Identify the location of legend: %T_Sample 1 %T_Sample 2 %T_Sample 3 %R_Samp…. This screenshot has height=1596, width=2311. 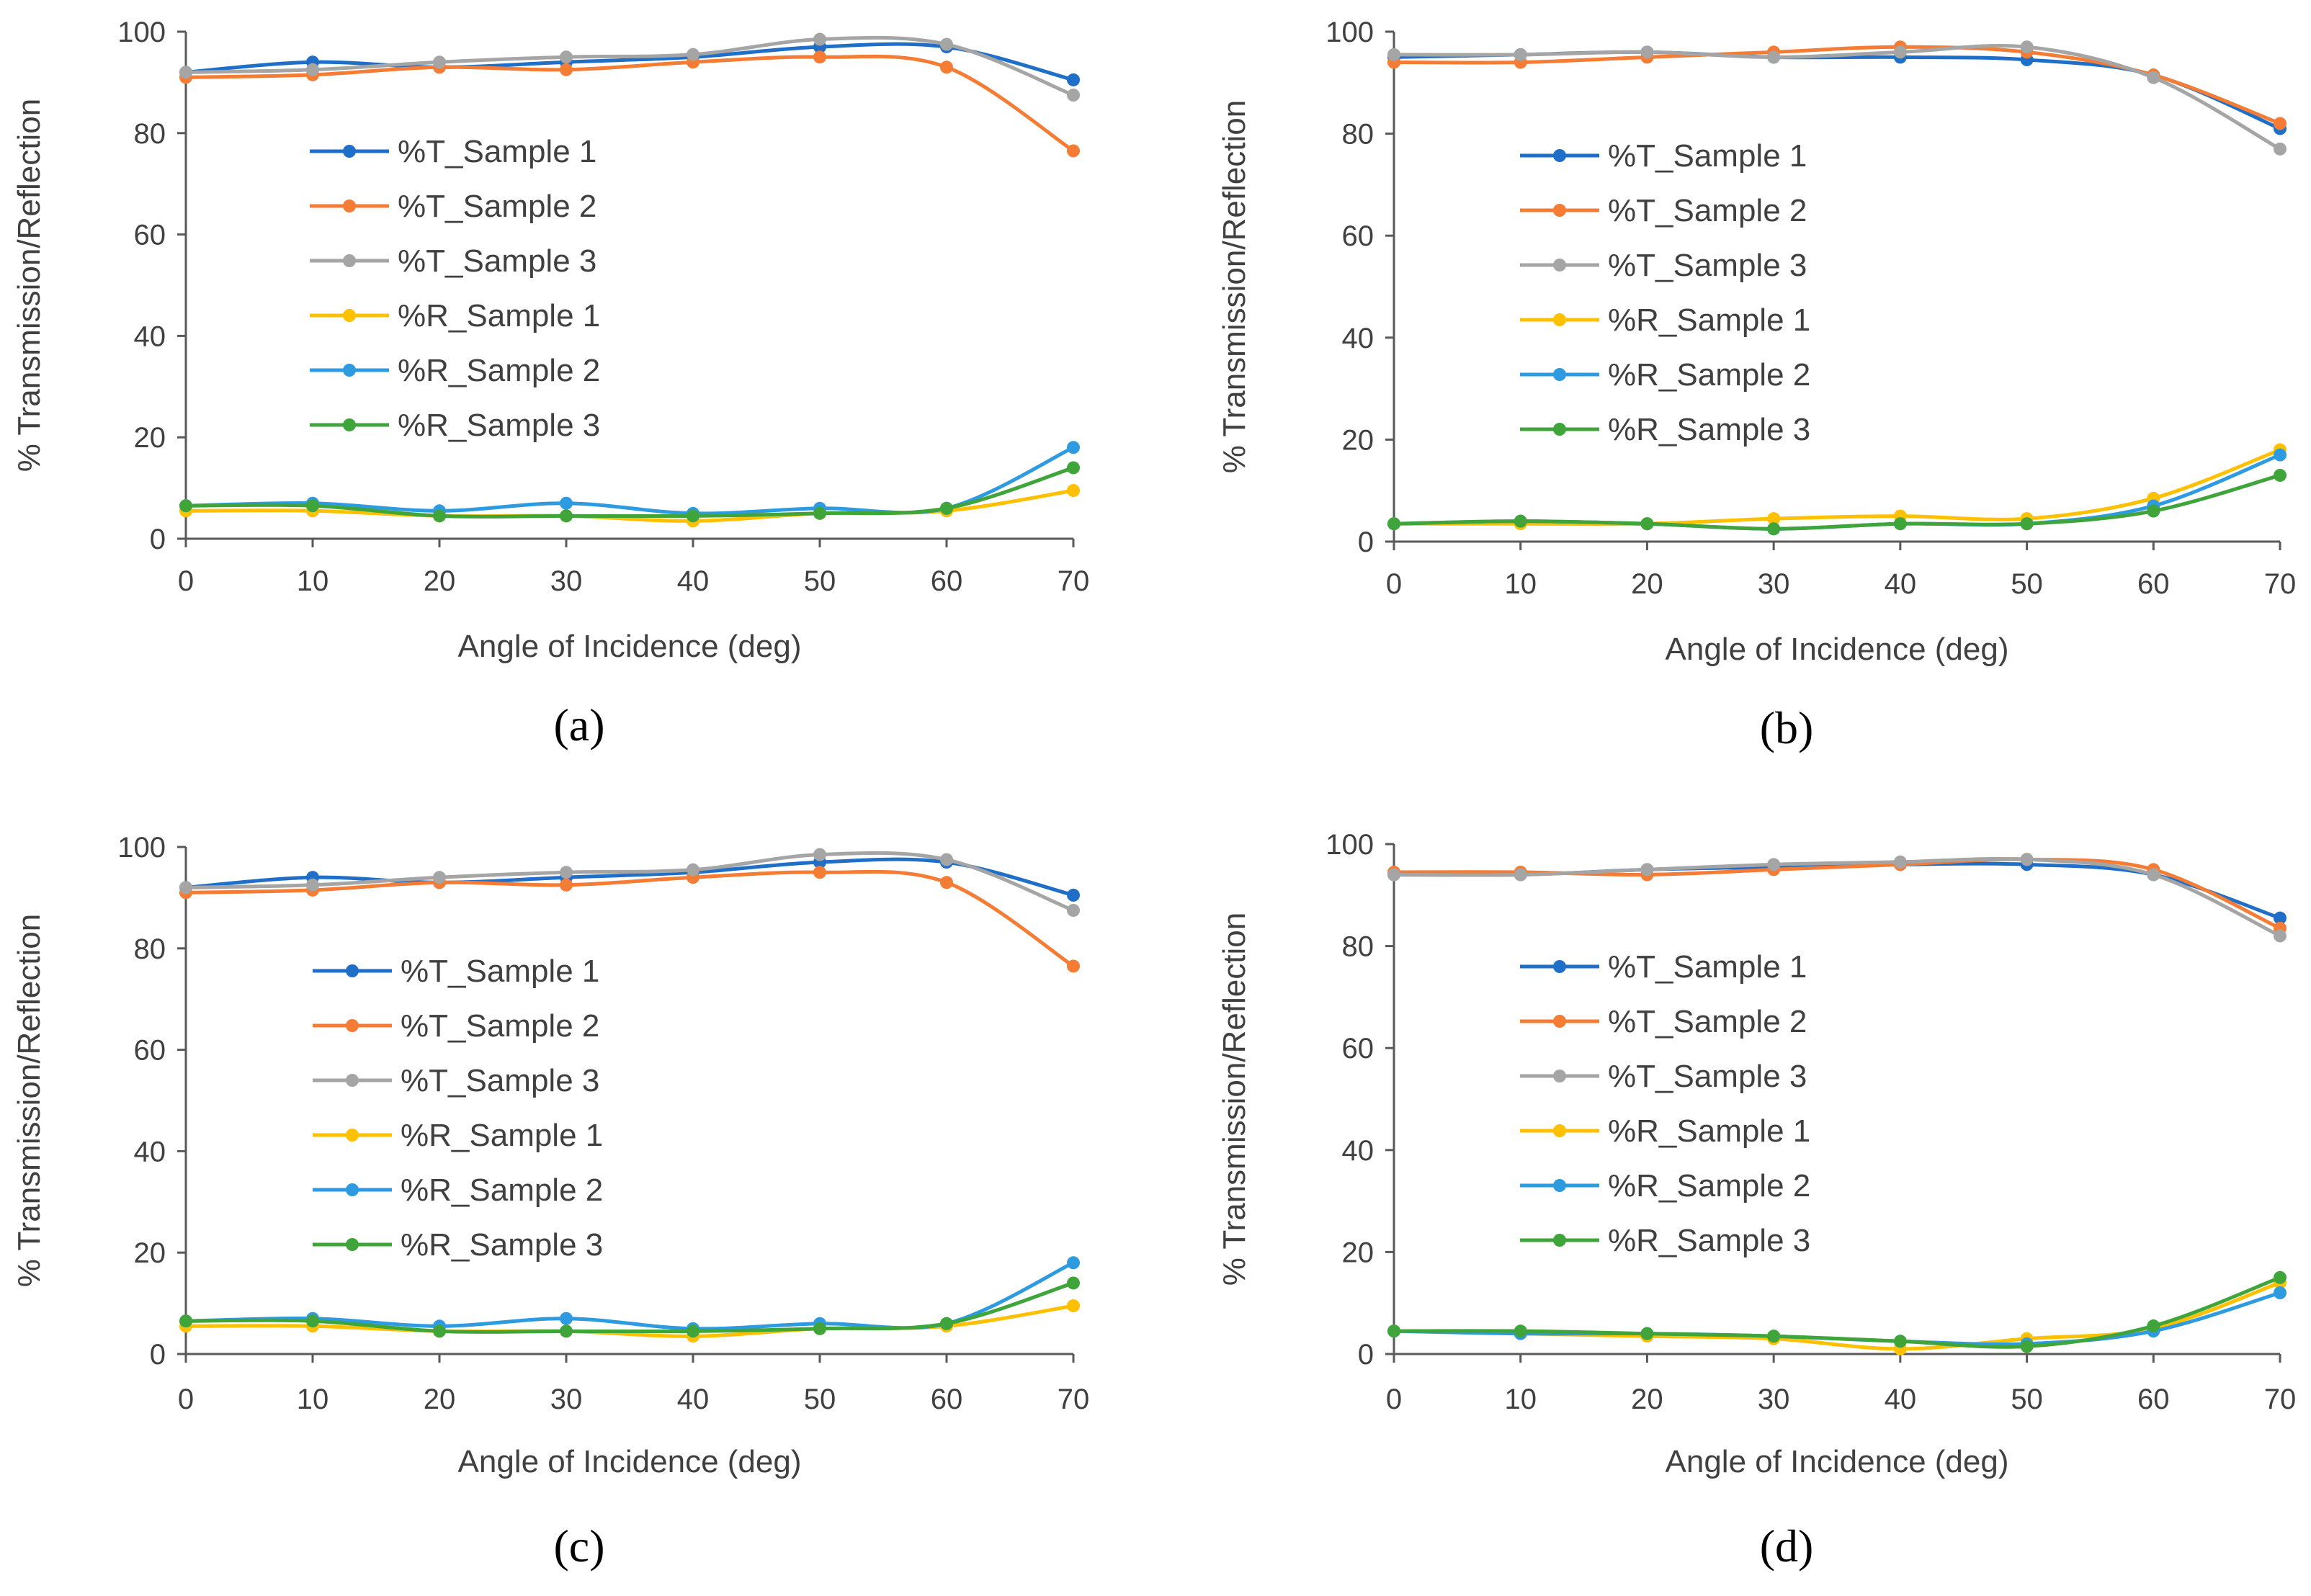
(1665, 292).